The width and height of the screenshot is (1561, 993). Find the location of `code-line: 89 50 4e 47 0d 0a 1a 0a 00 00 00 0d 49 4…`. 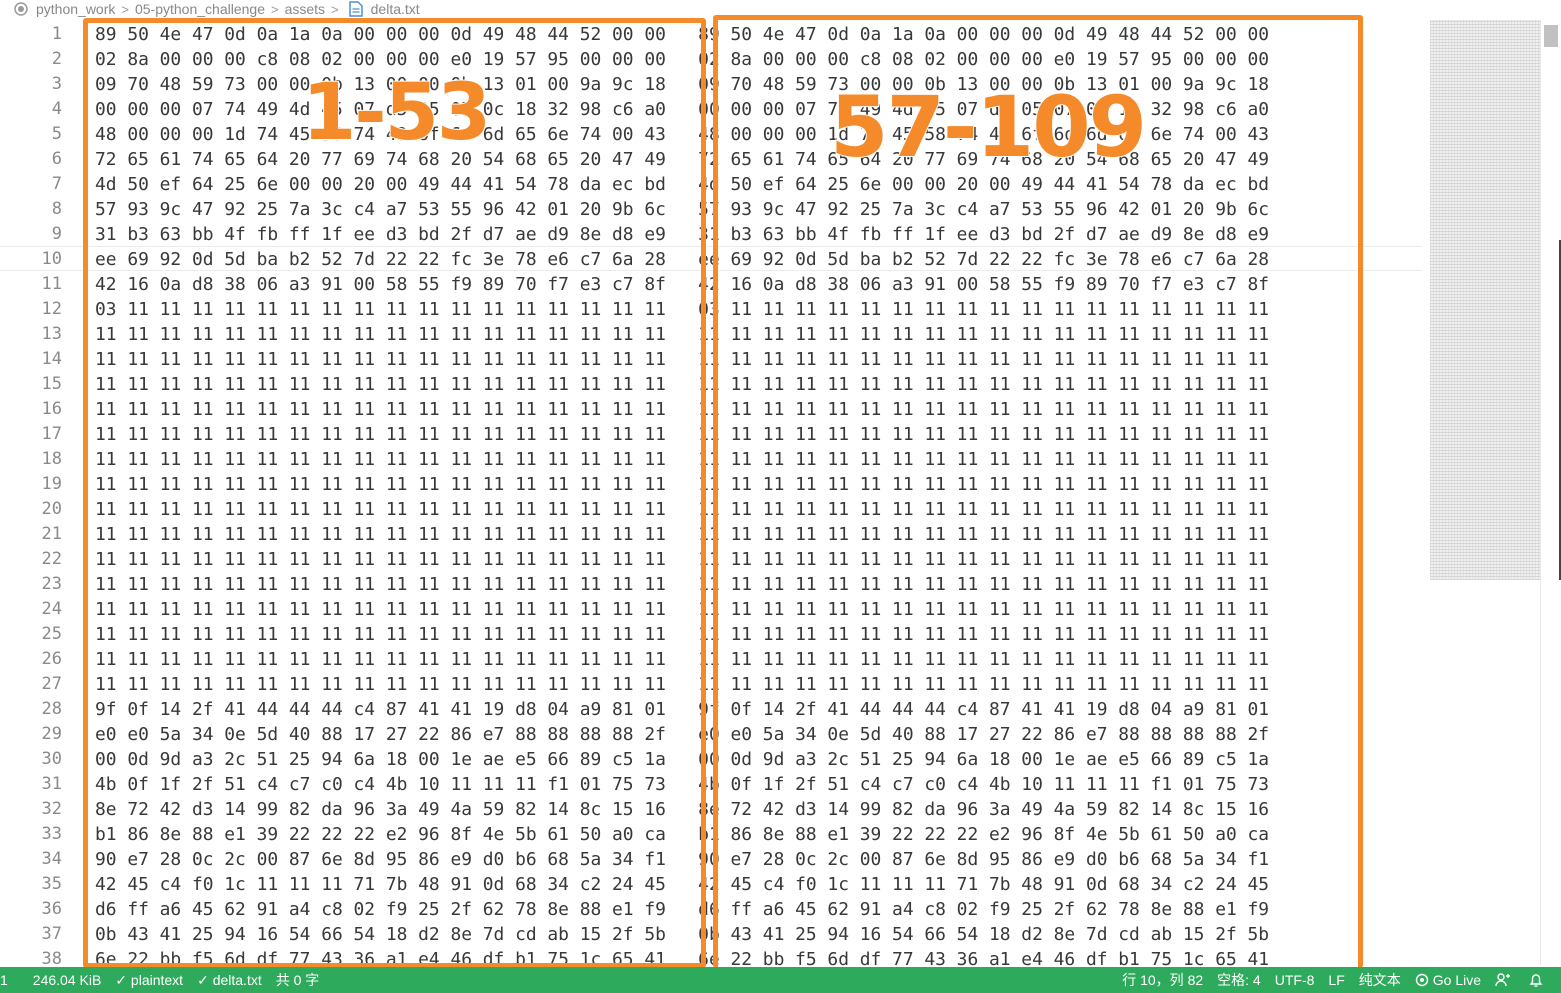

code-line: 89 50 4e 47 0d 0a 1a 0a 00 00 00 0d 49 4… is located at coordinates (682, 34).